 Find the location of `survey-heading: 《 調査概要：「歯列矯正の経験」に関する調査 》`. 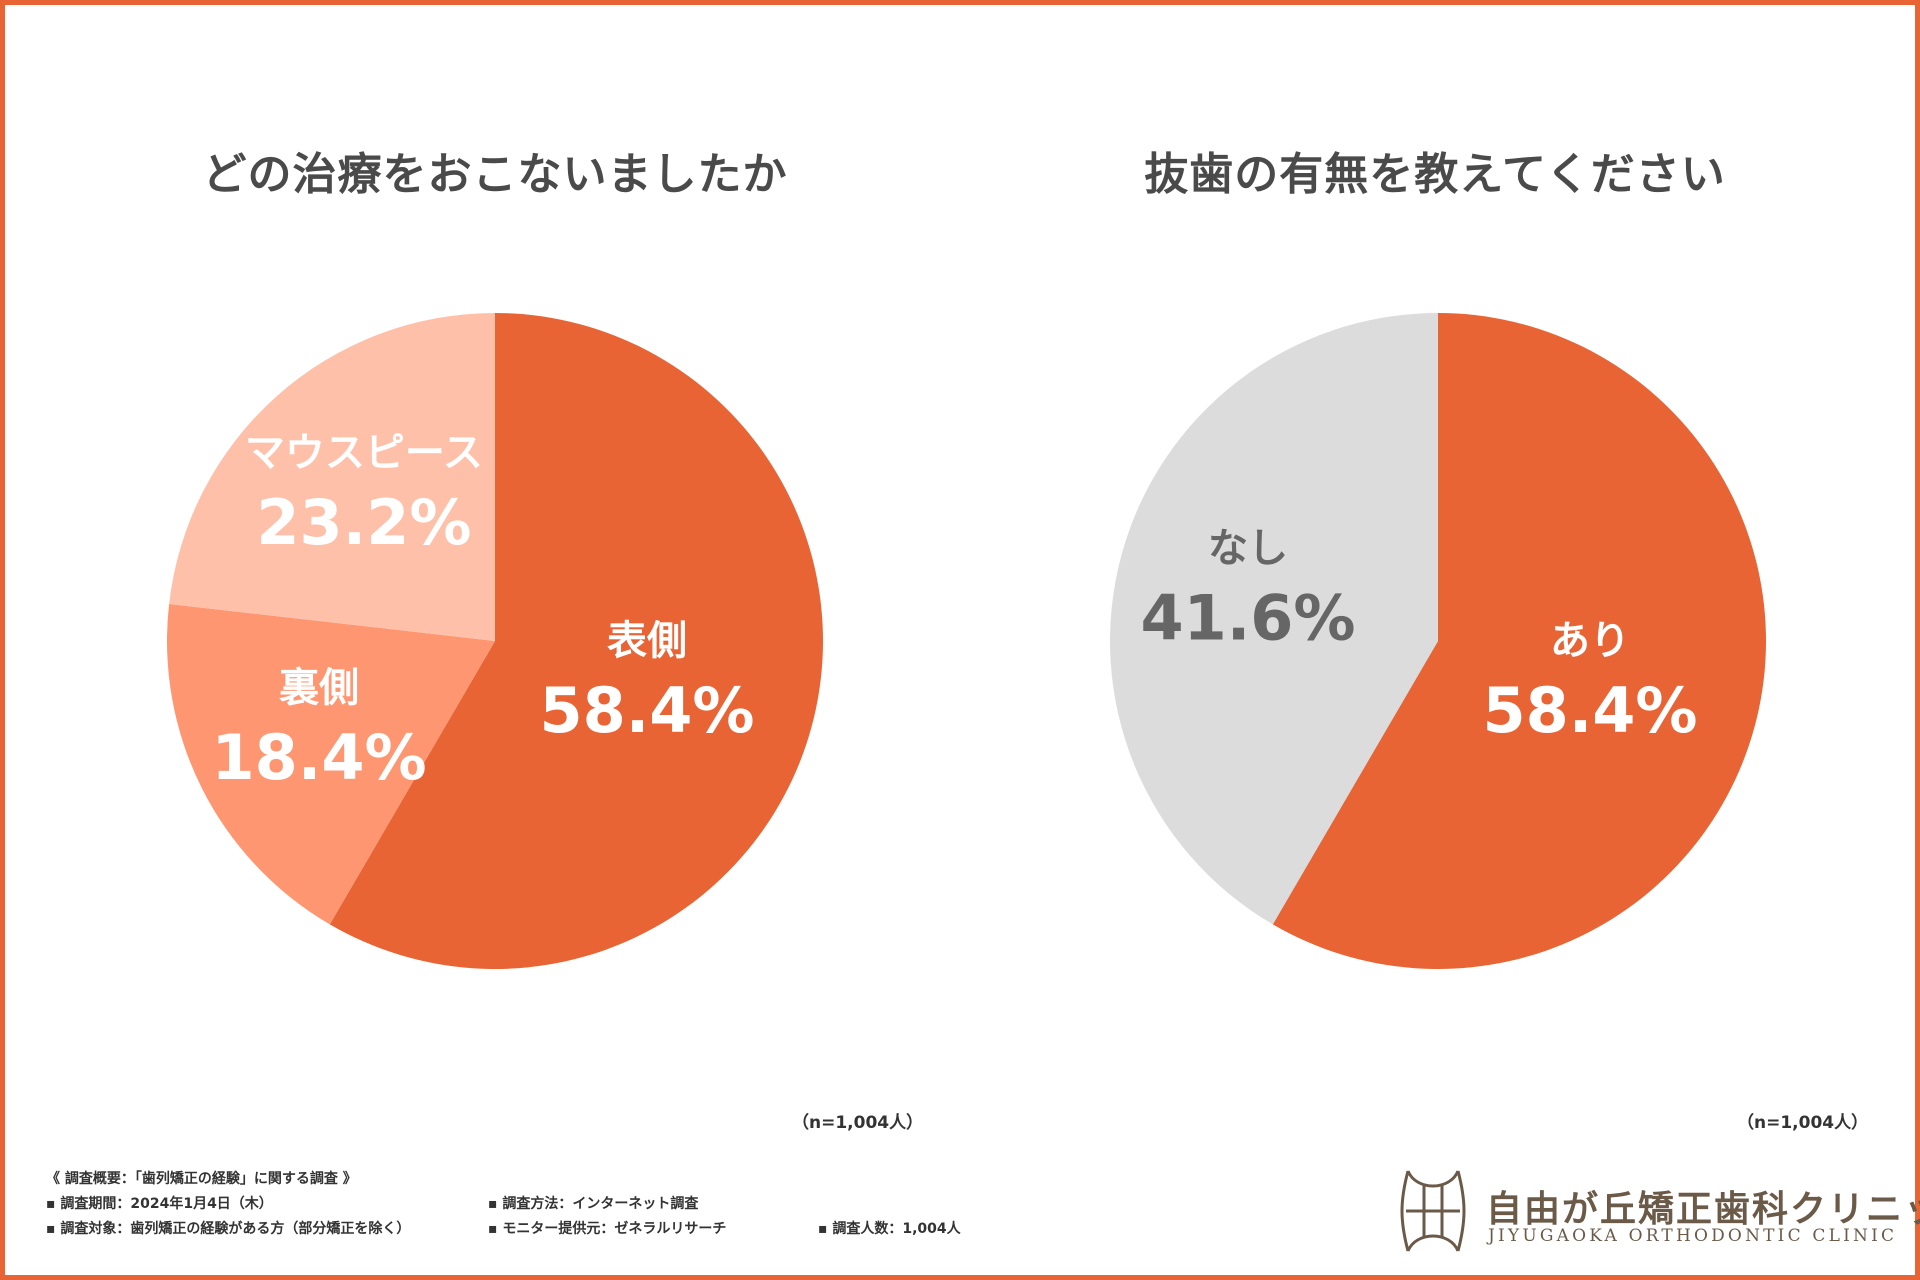

survey-heading: 《 調査概要：「歯列矯正の経験」に関する調査 》 is located at coordinates (201, 1179).